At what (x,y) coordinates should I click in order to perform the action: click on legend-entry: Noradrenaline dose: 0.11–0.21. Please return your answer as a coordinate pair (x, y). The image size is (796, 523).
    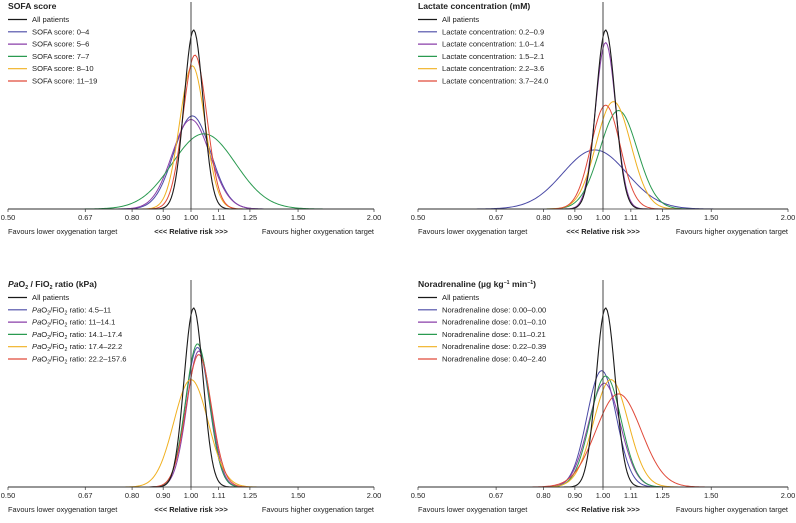
    Looking at the image, I should click on (494, 334).